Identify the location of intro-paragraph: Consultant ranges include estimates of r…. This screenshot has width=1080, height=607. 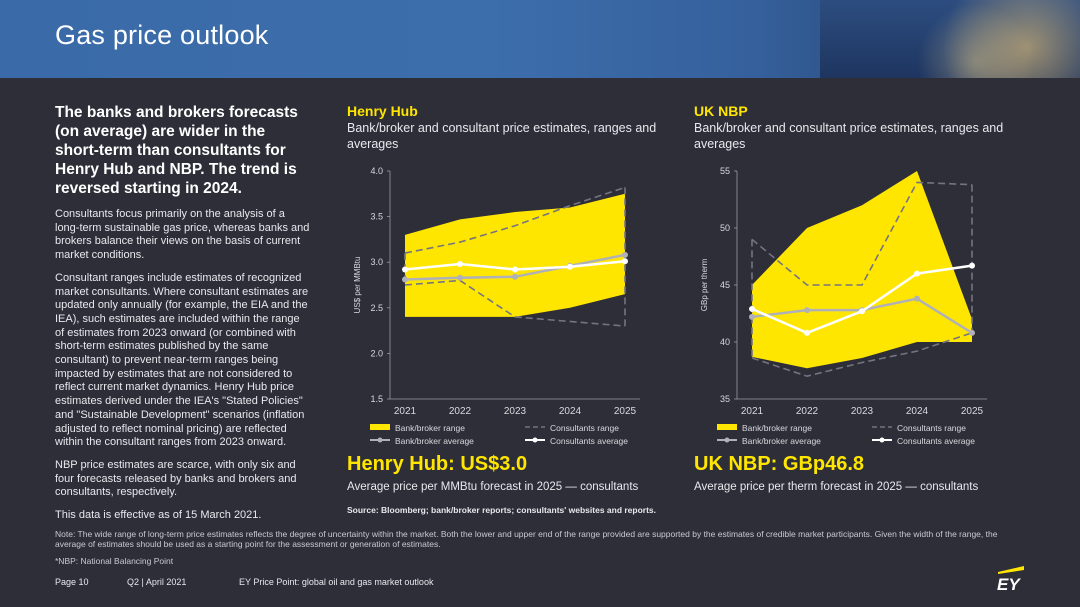
(182, 360).